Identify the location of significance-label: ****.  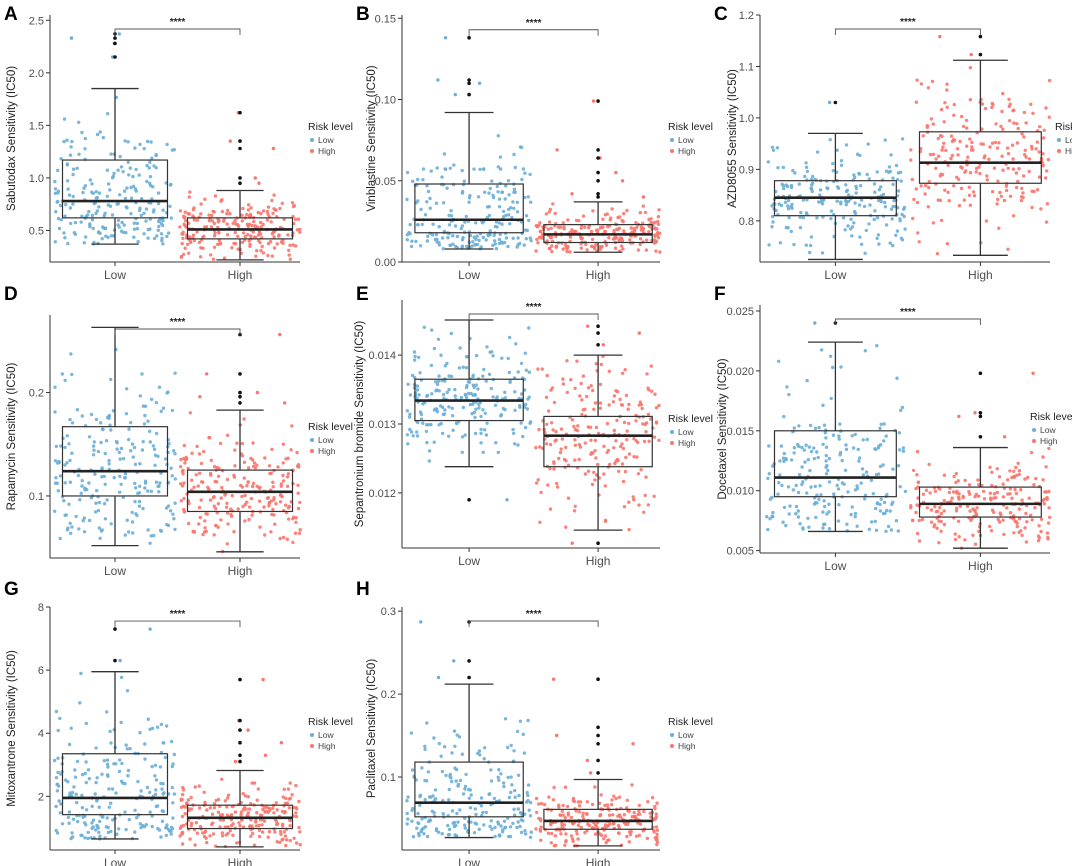
(178, 614).